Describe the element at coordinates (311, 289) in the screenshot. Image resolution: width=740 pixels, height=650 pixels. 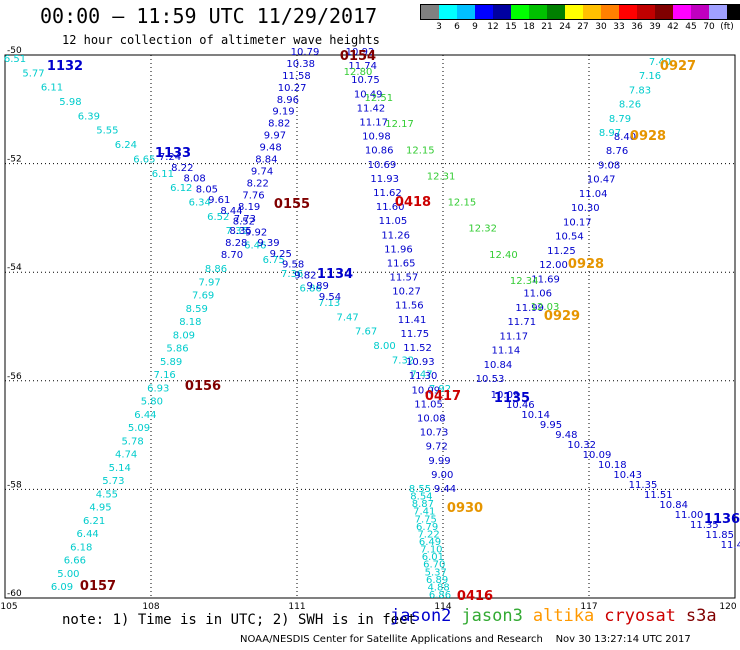
I see `wave-height-label: 6.86` at that location.